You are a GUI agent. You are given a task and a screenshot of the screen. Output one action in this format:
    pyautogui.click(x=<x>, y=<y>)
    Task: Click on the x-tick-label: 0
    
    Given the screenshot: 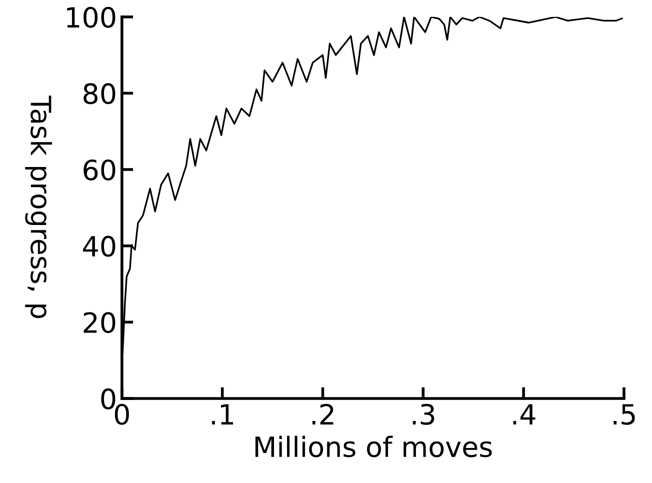 What is the action you would take?
    pyautogui.click(x=121, y=414)
    